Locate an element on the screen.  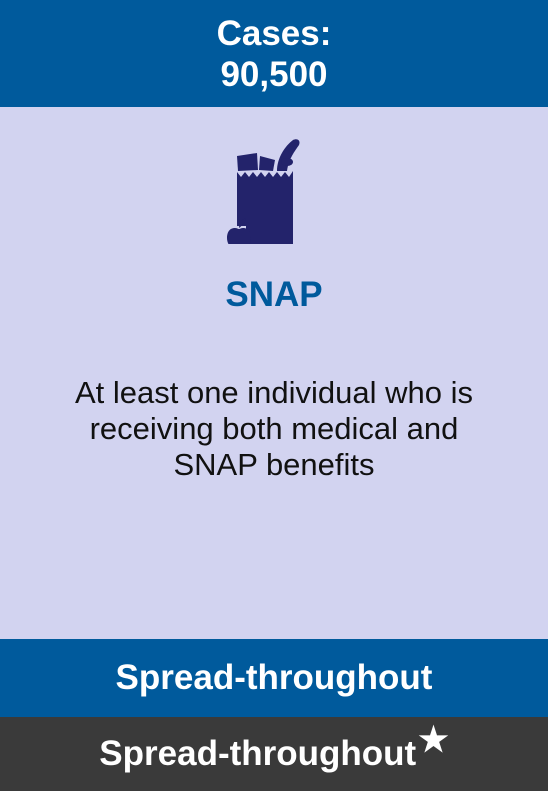
cases-header: Cases: 90,500 is located at coordinates (274, 53).